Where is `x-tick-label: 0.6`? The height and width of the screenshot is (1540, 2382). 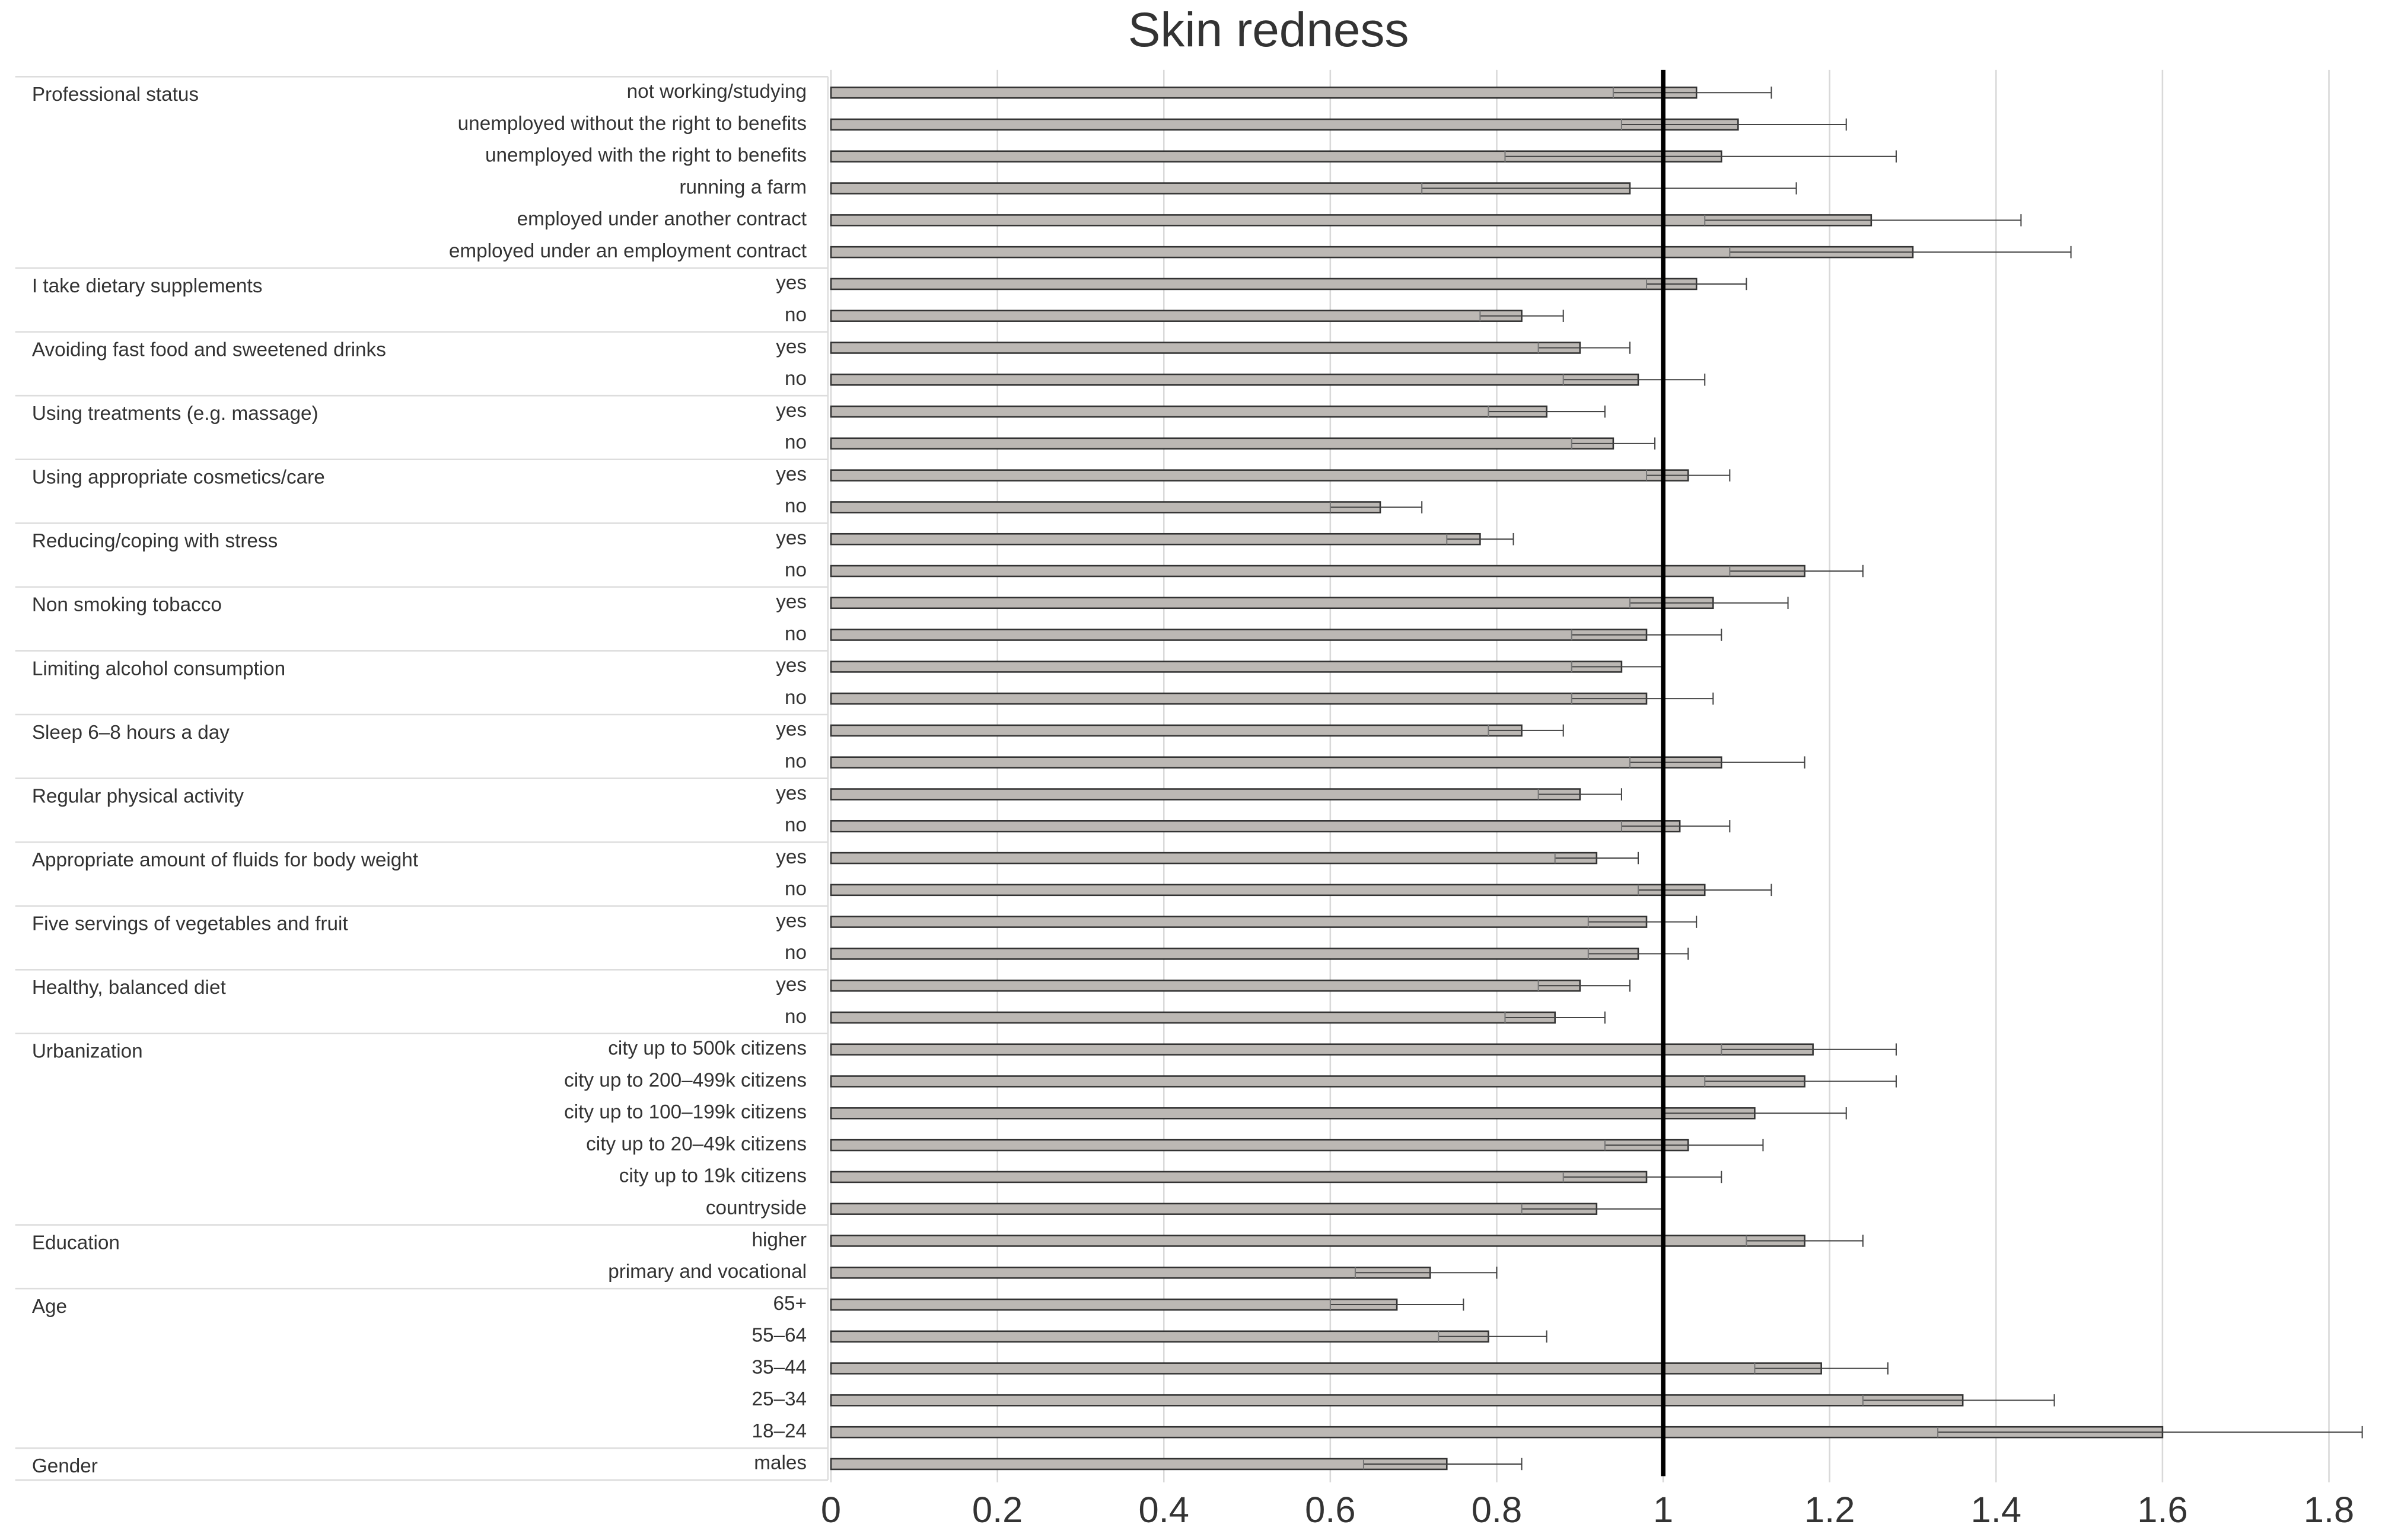 x-tick-label: 0.6 is located at coordinates (1330, 1510).